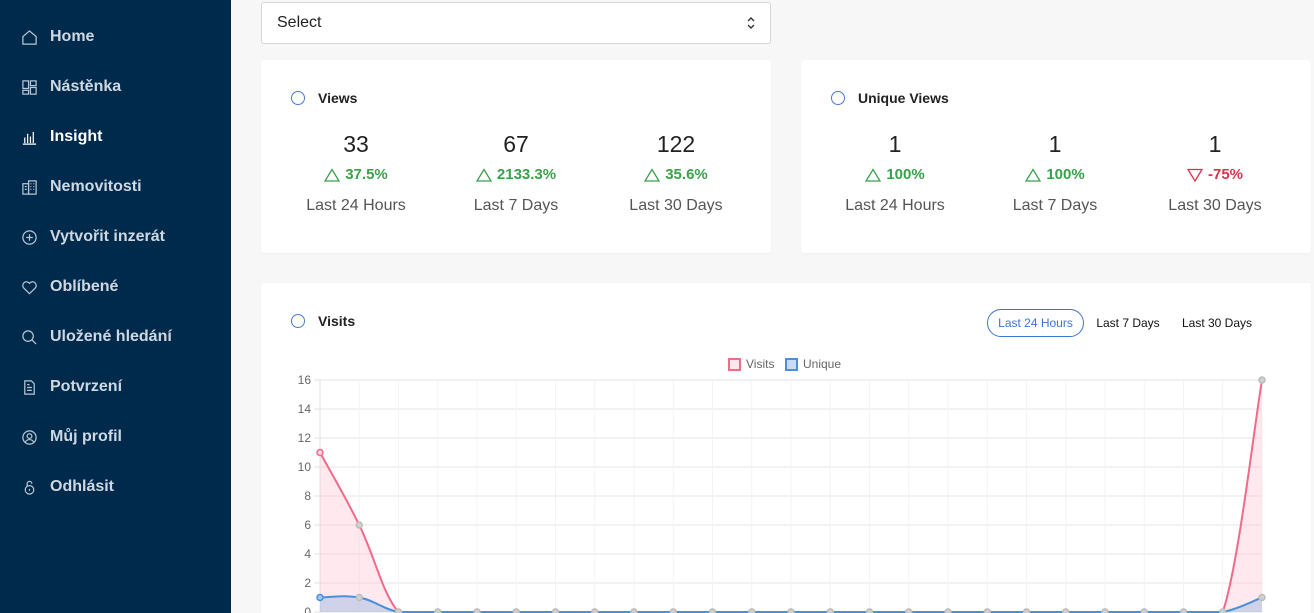 The width and height of the screenshot is (1314, 613). What do you see at coordinates (305, 467) in the screenshot?
I see `y-tick-label: 10` at bounding box center [305, 467].